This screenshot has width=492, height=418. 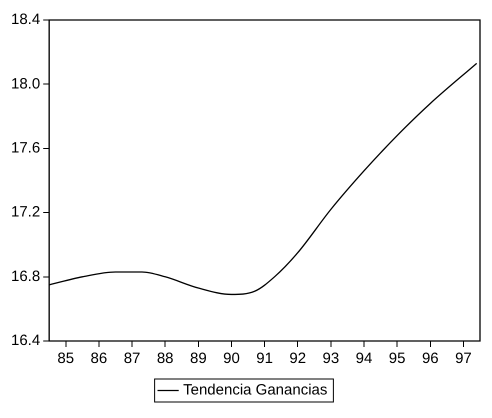 I want to click on x-tick-label: 88, so click(x=165, y=359).